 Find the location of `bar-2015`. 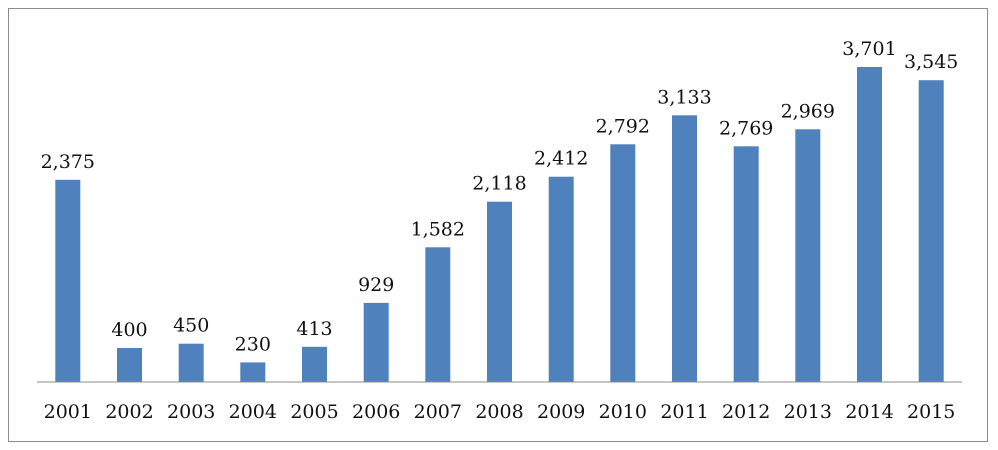

bar-2015 is located at coordinates (931, 231).